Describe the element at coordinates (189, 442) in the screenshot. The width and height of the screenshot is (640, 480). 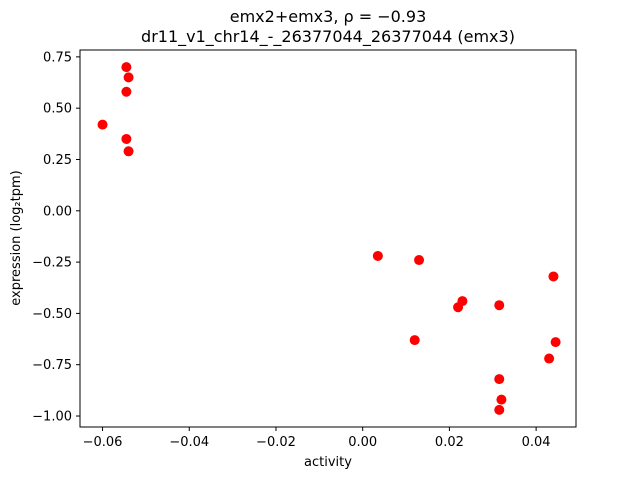
I see `x-tick-label: −0.04` at that location.